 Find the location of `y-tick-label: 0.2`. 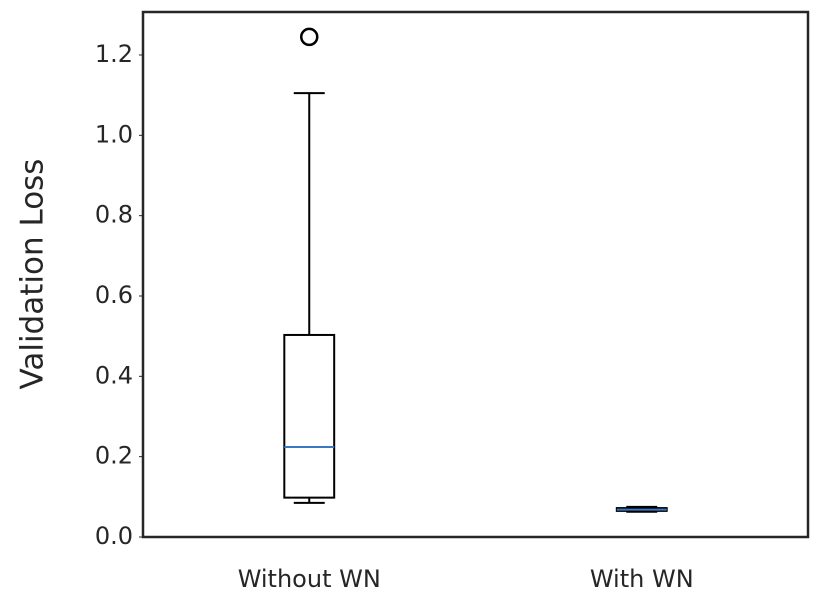

y-tick-label: 0.2 is located at coordinates (114, 456).